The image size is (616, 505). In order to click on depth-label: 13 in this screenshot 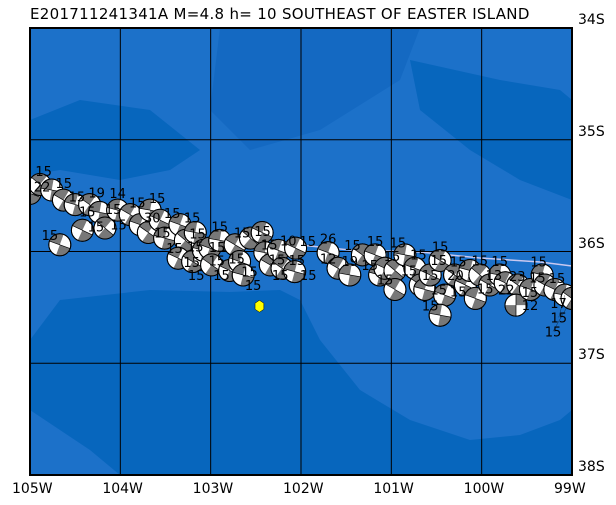, I will do `click(494, 276)`.